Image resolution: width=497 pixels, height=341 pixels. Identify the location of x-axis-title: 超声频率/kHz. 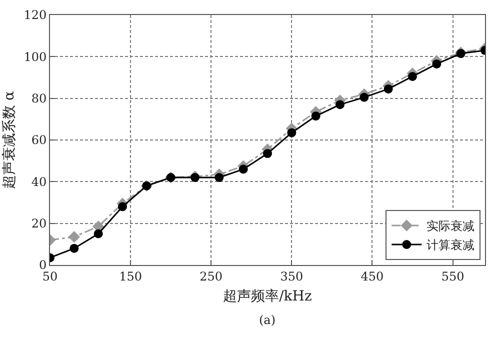
(267, 296).